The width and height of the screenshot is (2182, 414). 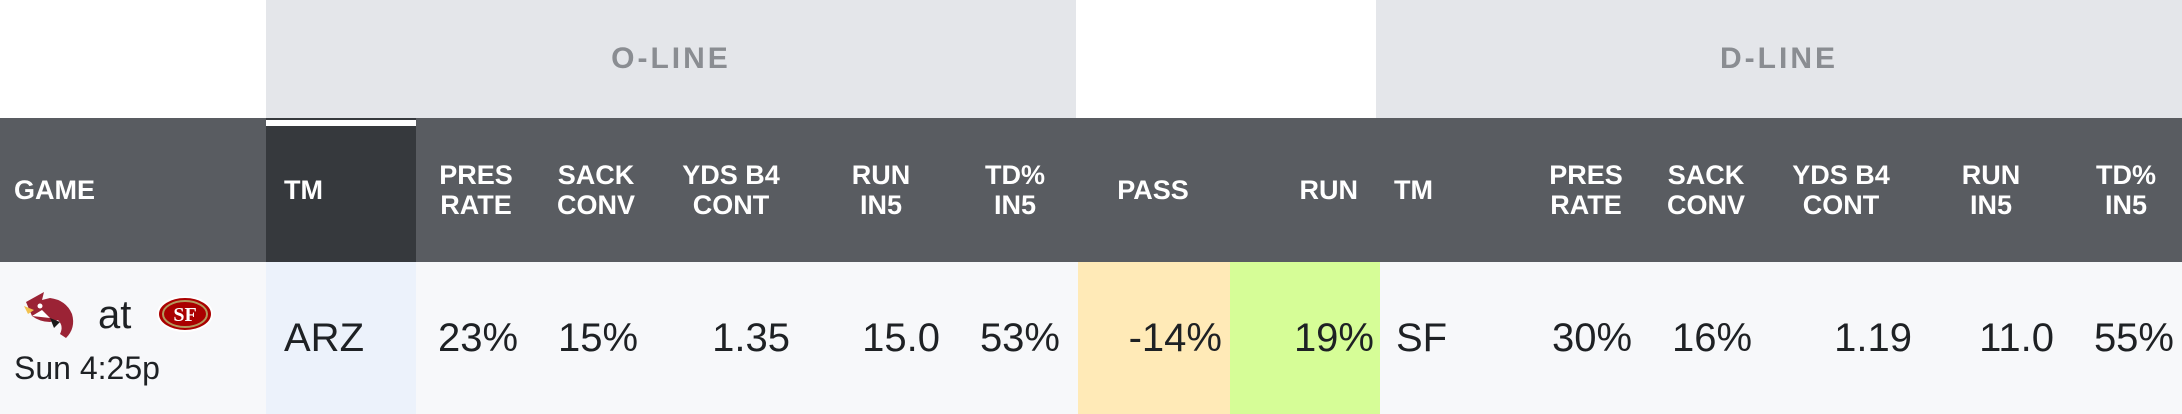 I want to click on tm-cell-highlight, so click(x=341, y=338).